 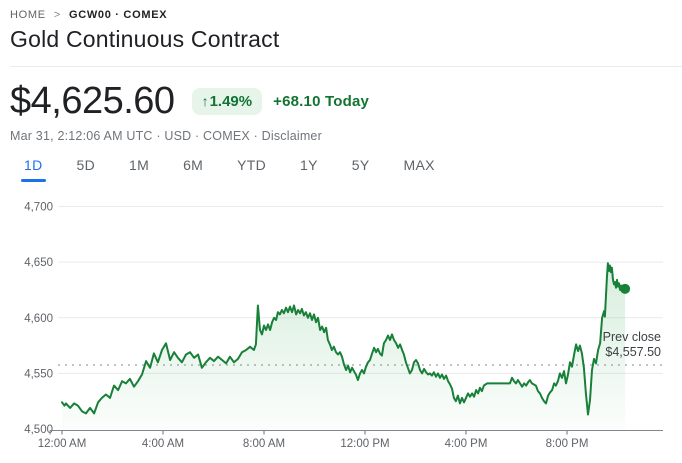 What do you see at coordinates (38, 208) in the screenshot?
I see `y-axis-label: 4,700` at bounding box center [38, 208].